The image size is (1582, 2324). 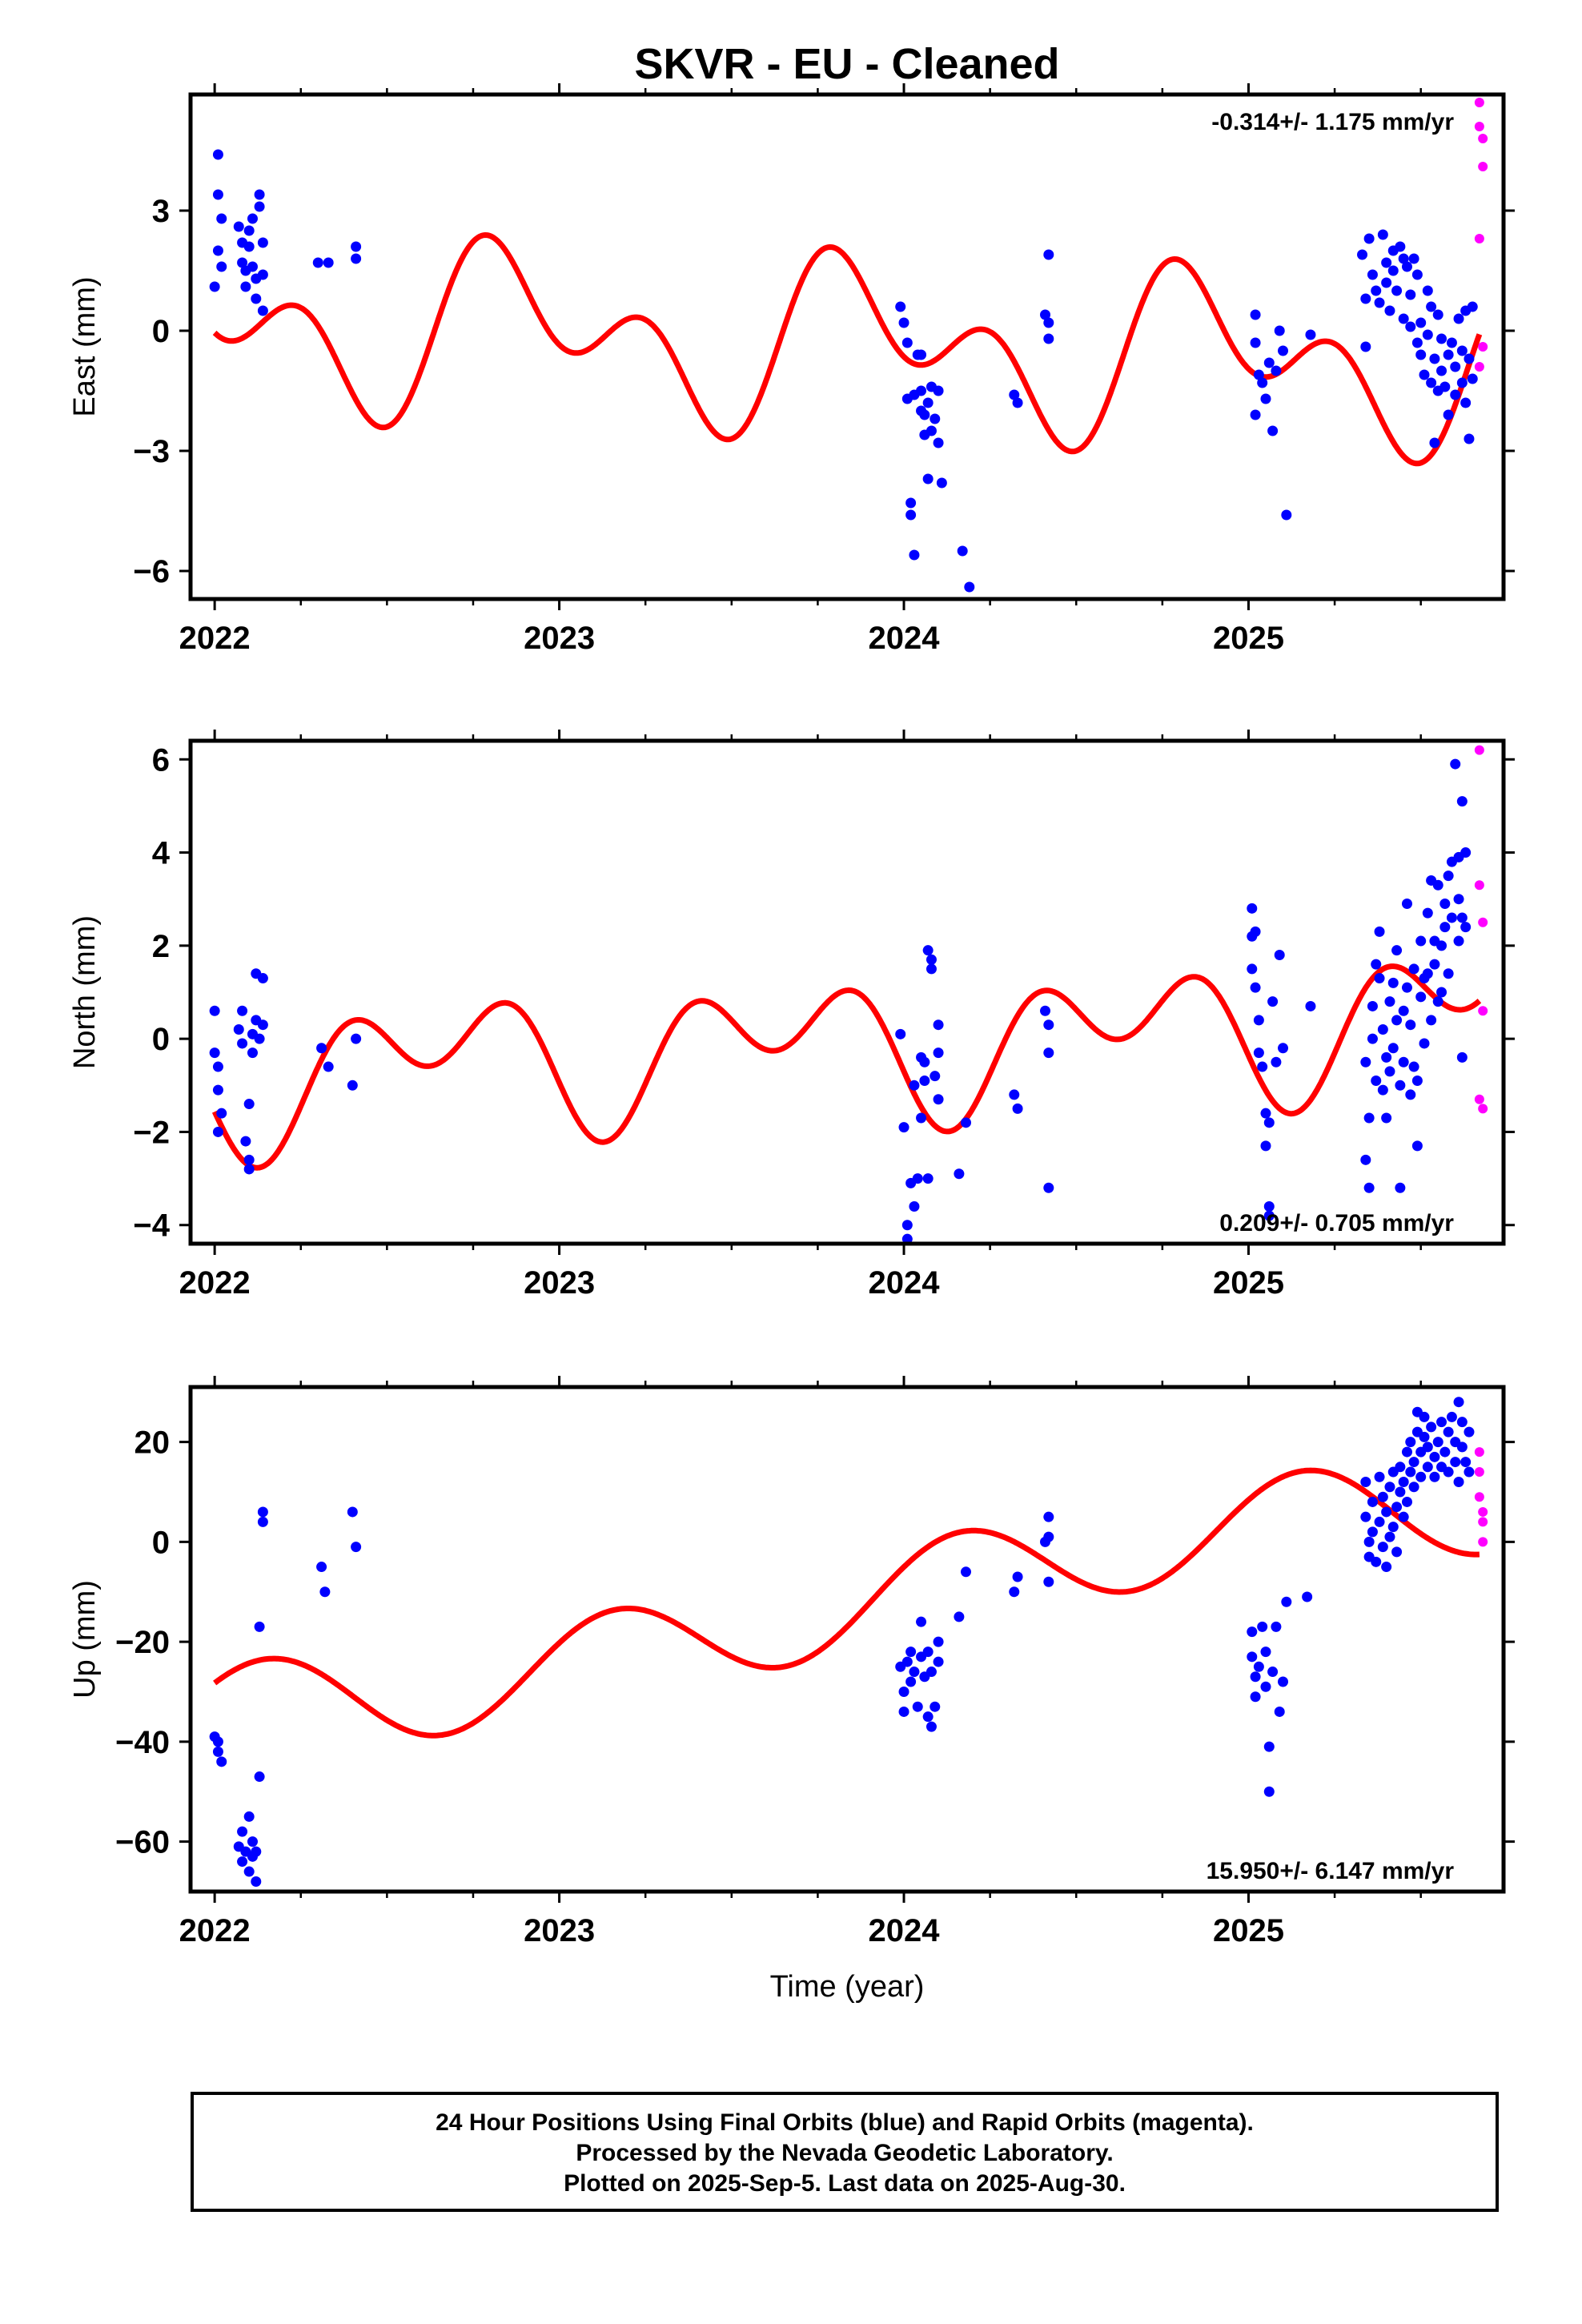 I want to click on y-tick-label: −3, so click(x=151, y=451).